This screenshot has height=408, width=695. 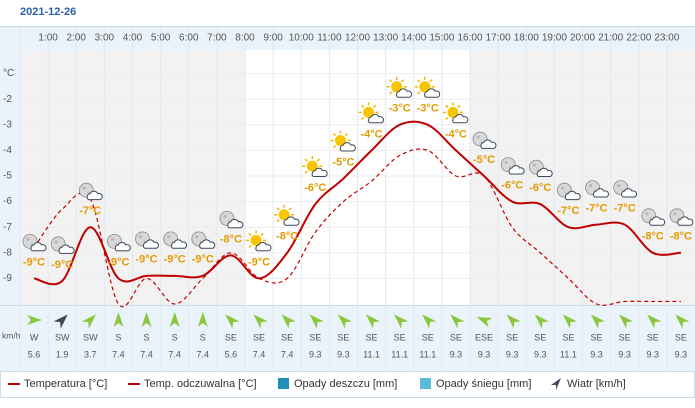 I want to click on axis-band, so click(x=10, y=177).